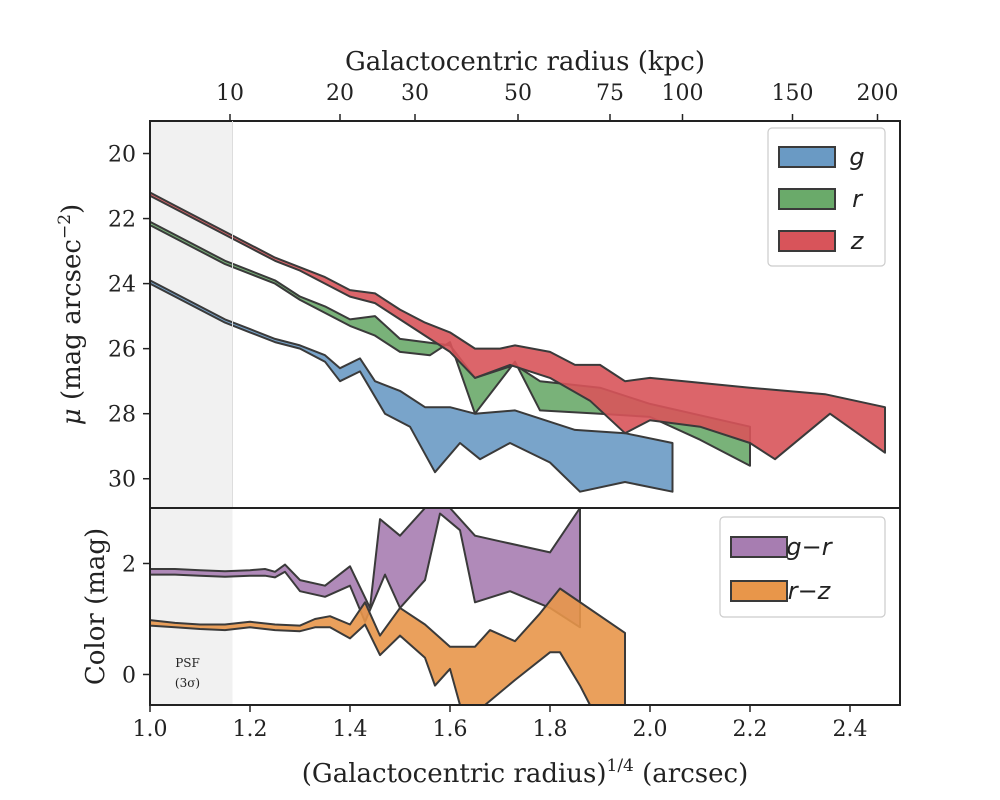  What do you see at coordinates (857, 241) in the screenshot?
I see `legend-label: z` at bounding box center [857, 241].